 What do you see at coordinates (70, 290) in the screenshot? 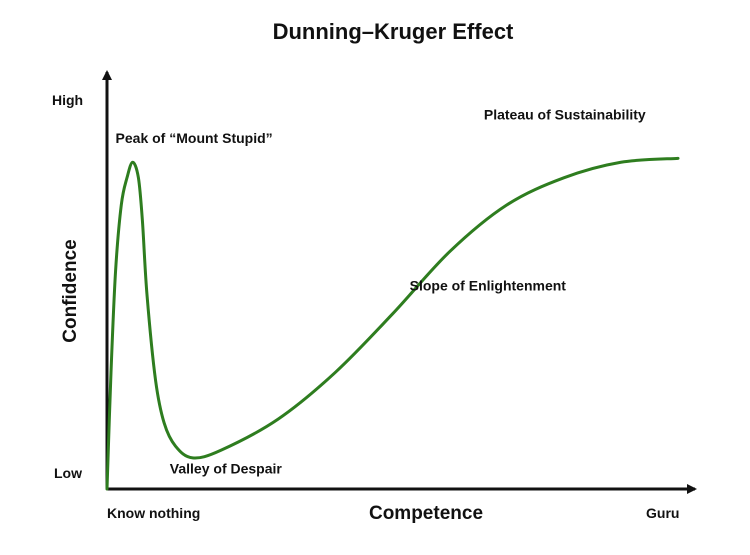
I see `y-axis-label: Confidence` at bounding box center [70, 290].